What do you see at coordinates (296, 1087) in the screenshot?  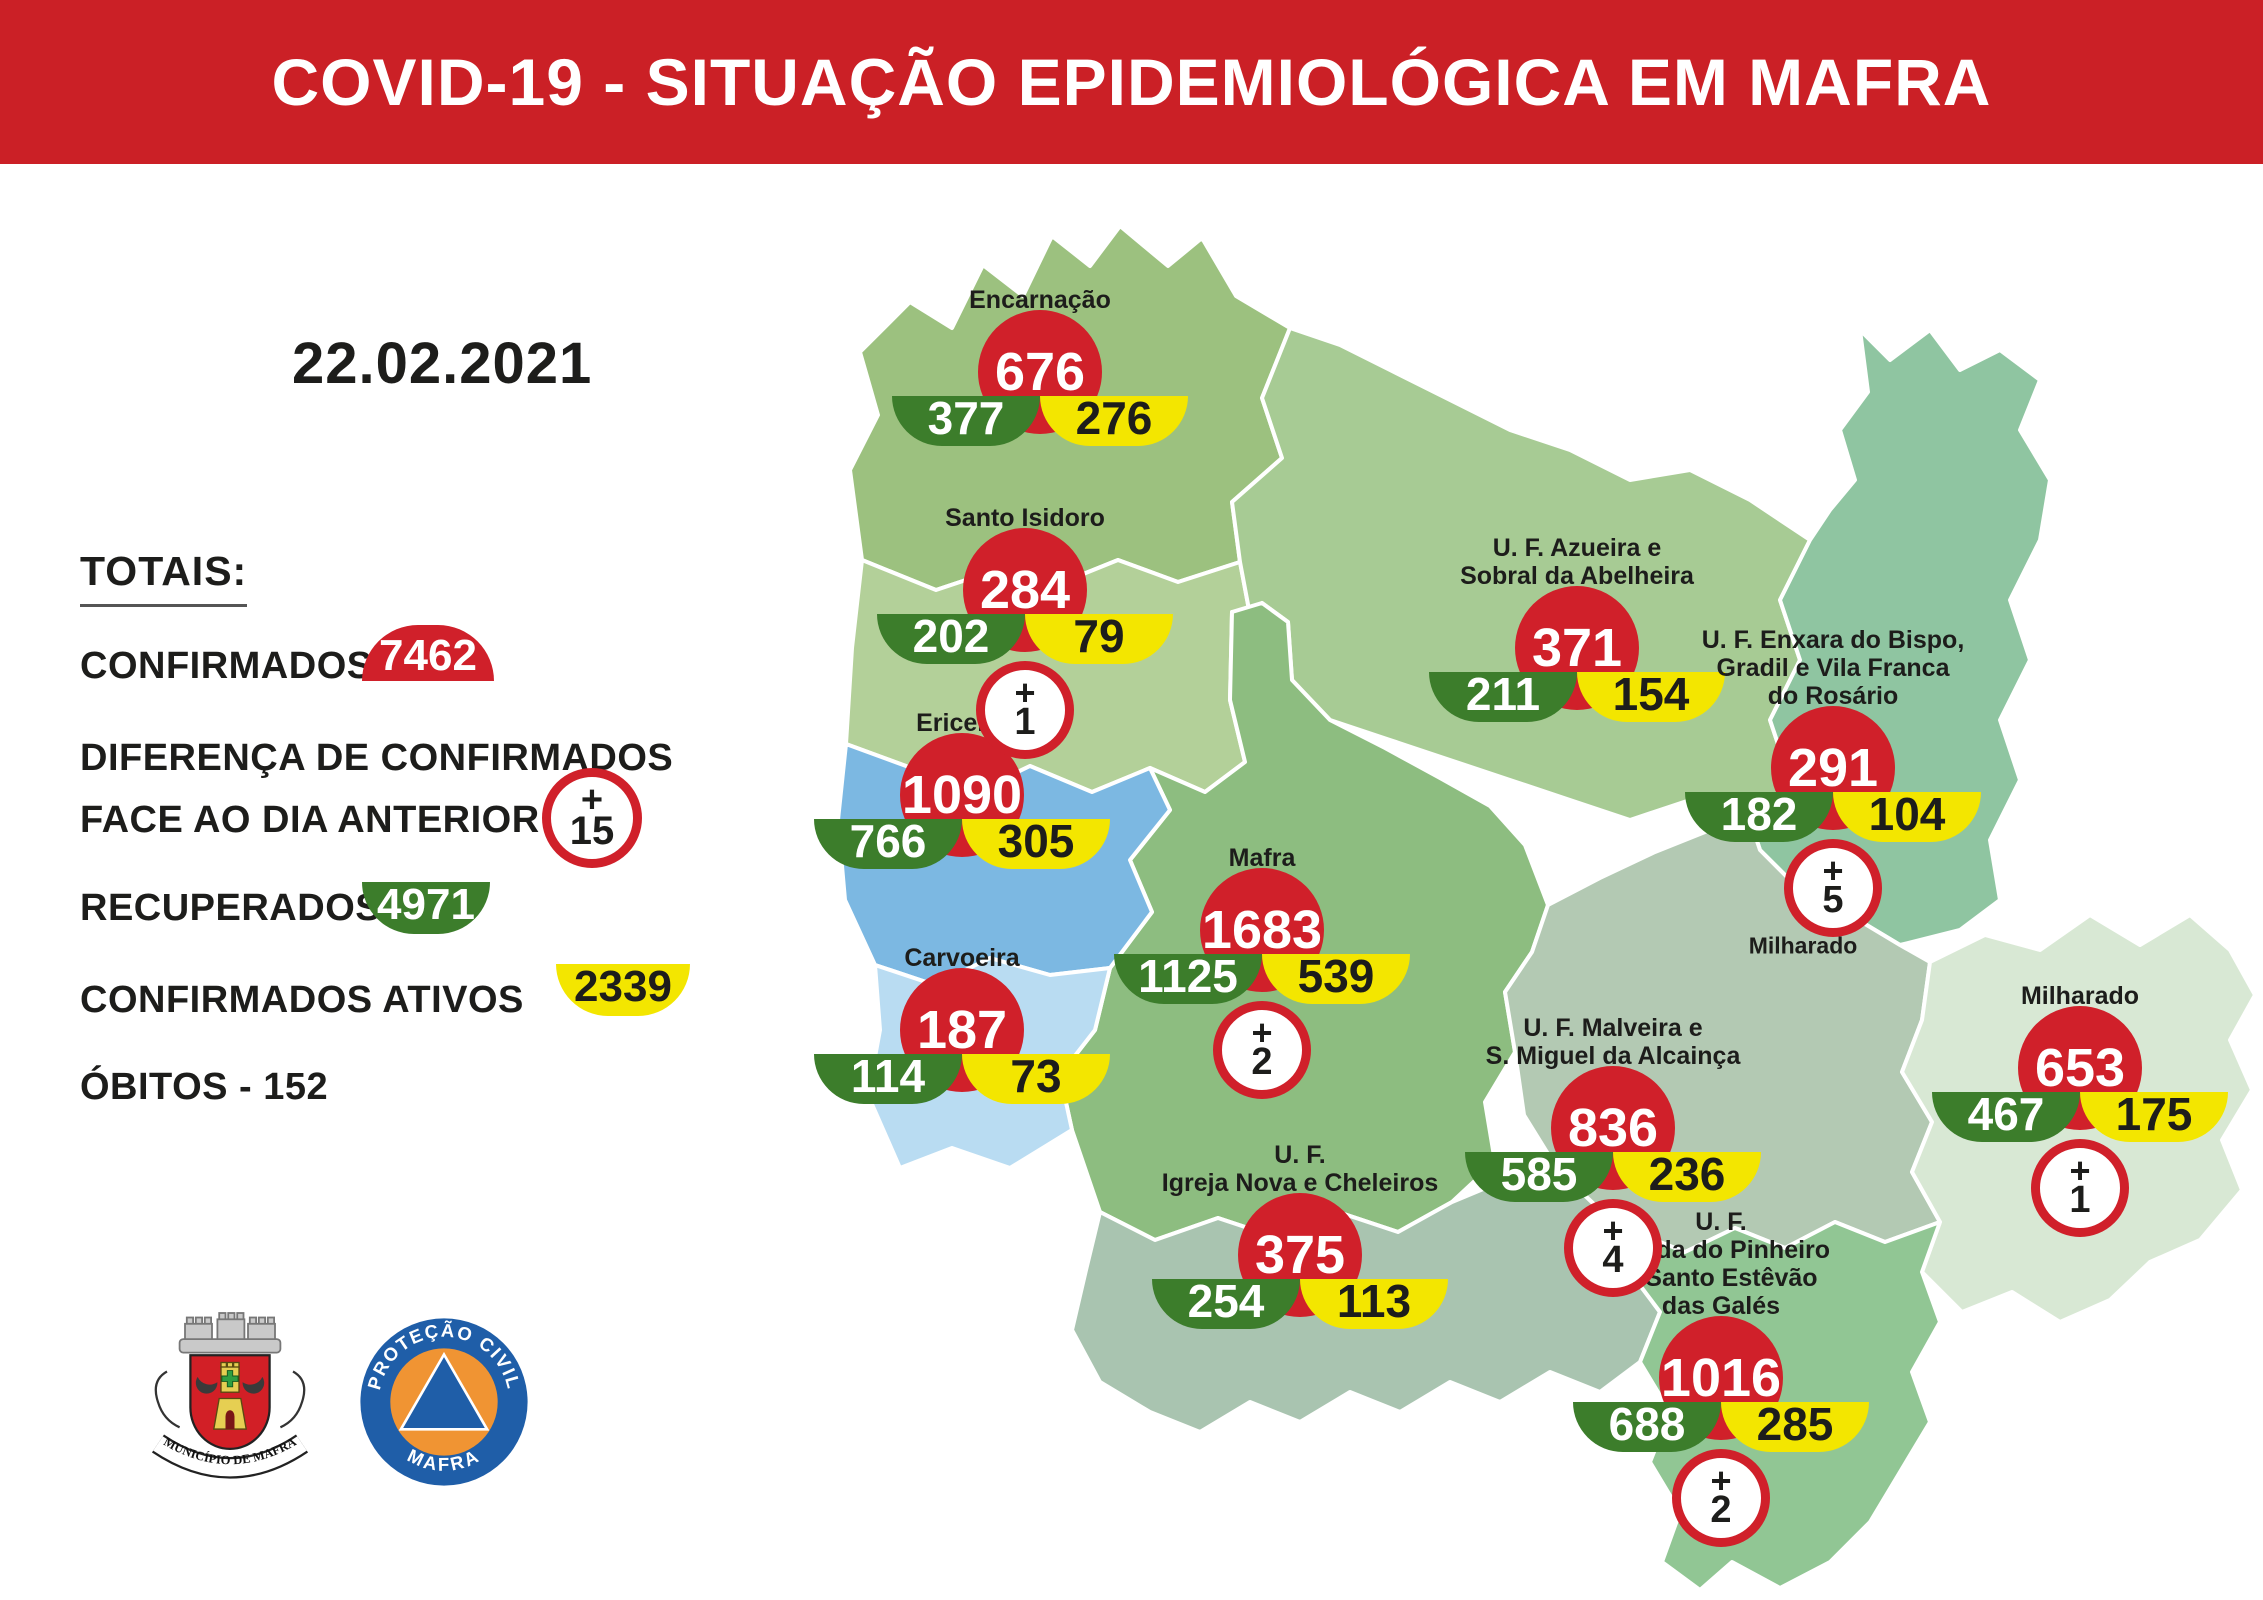 I see `deaths-value: 152` at bounding box center [296, 1087].